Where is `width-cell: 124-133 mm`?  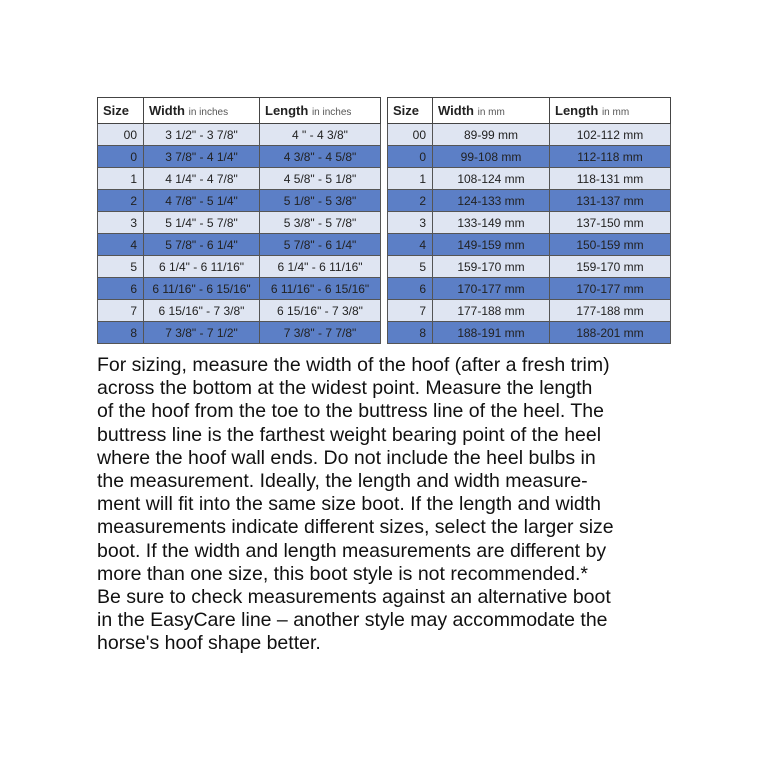
width-cell: 124-133 mm is located at coordinates (491, 200).